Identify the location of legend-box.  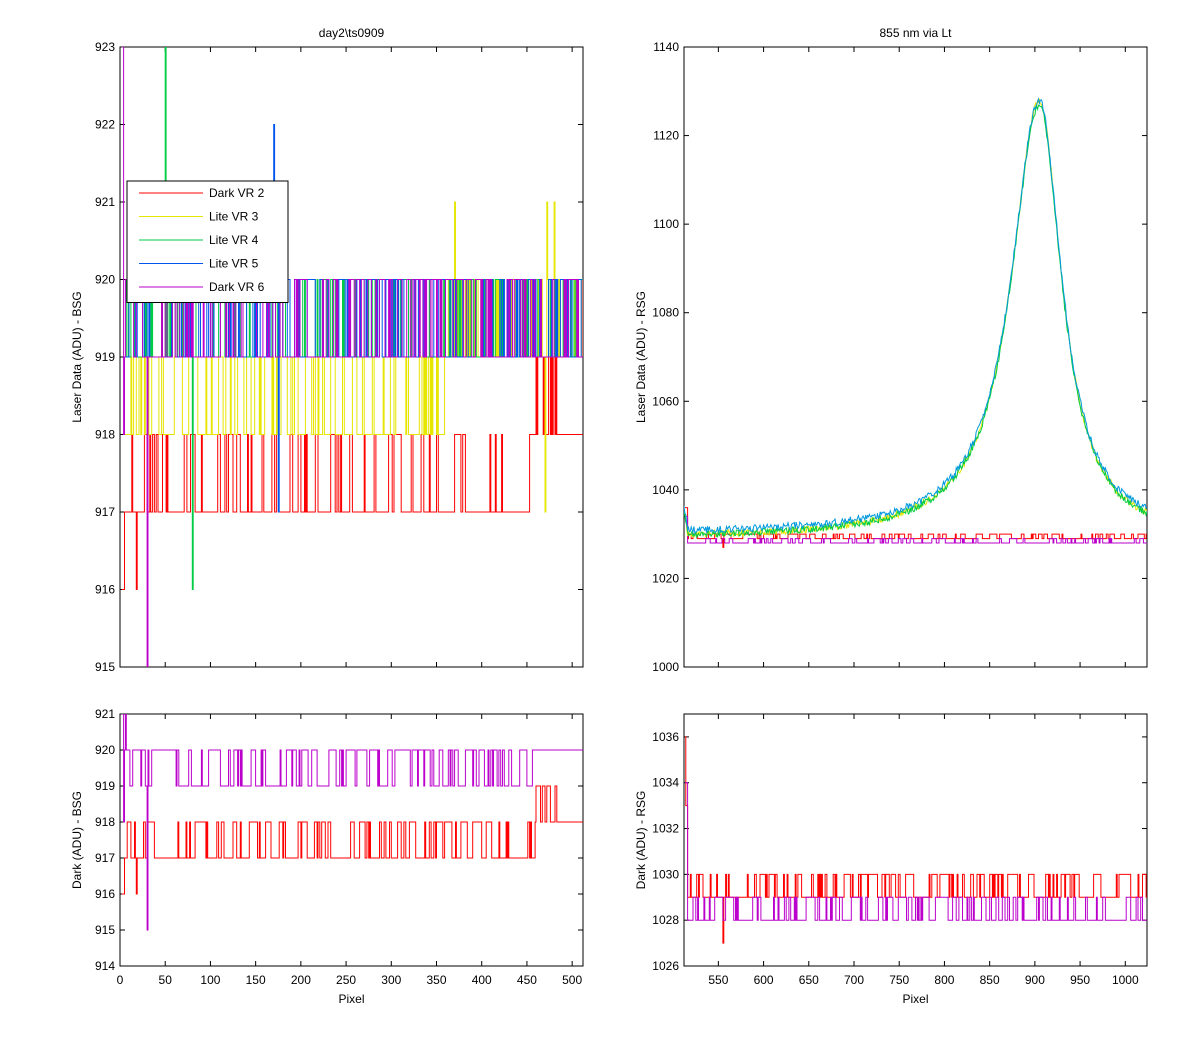
(207, 241).